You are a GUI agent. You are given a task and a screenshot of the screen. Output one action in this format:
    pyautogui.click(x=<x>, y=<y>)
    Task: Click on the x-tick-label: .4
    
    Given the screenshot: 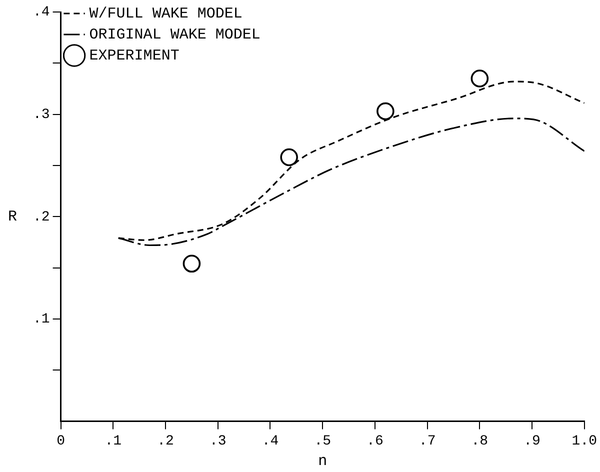 What is the action you would take?
    pyautogui.click(x=270, y=441)
    